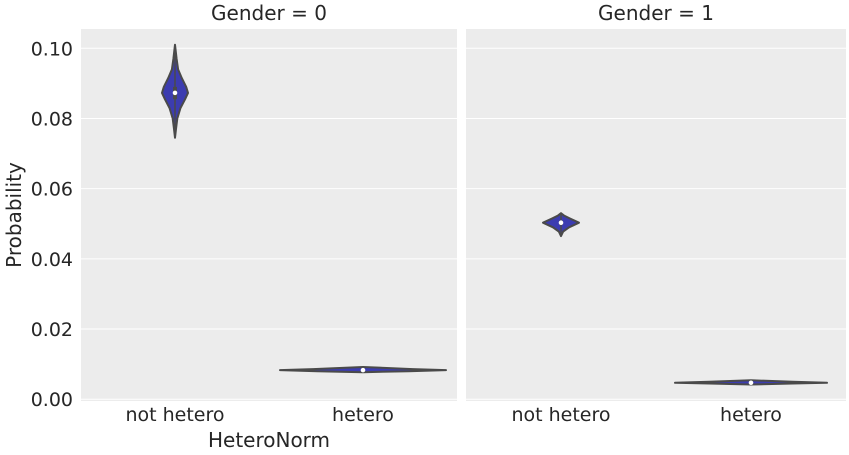 Image resolution: width=849 pixels, height=455 pixels. Describe the element at coordinates (52, 330) in the screenshot. I see `y-tick-label: 0.02` at that location.